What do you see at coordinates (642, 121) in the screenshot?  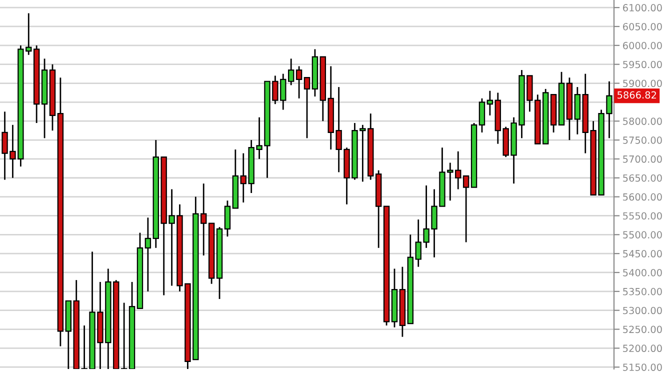 I see `y-tick-label: 5800.00` at bounding box center [642, 121].